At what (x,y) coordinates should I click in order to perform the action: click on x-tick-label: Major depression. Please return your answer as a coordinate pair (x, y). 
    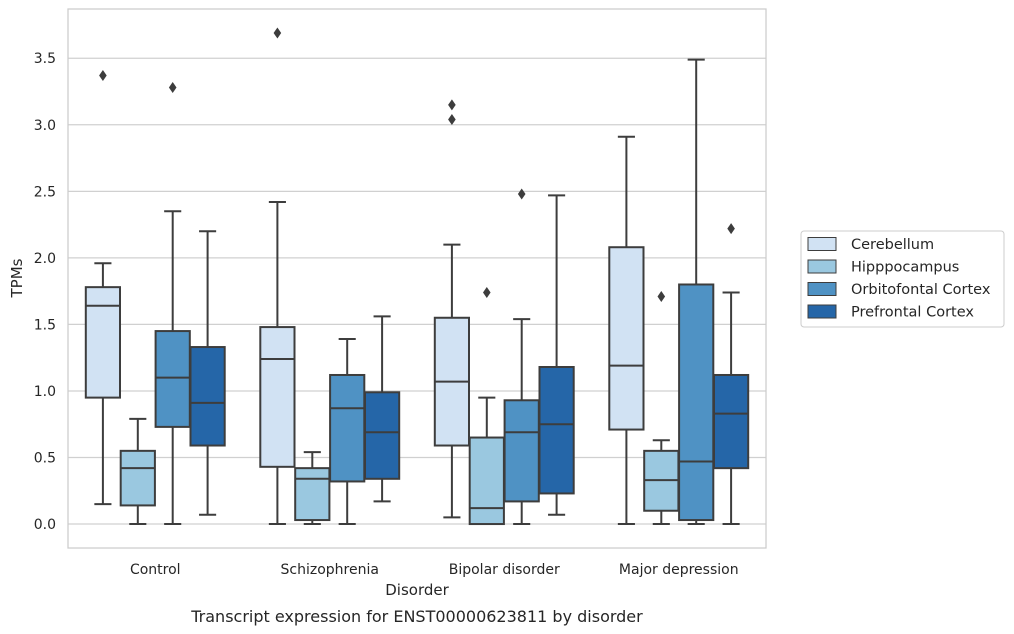
    Looking at the image, I should click on (679, 570).